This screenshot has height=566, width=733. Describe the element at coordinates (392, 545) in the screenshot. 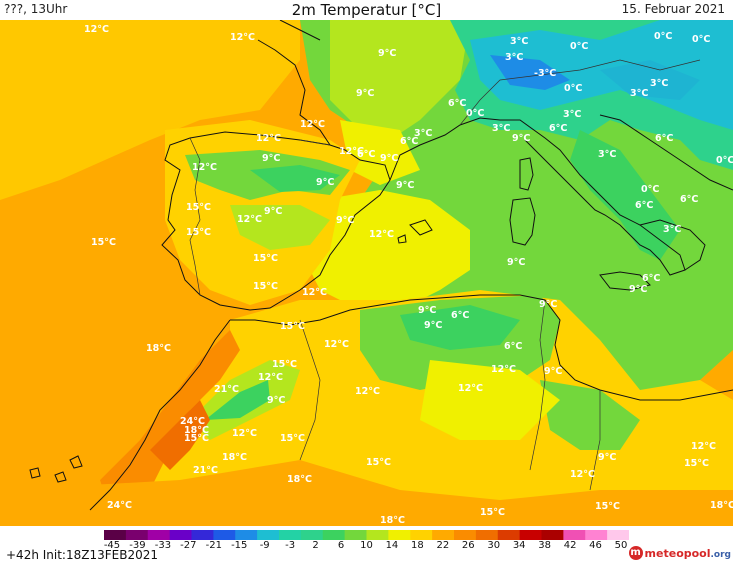

I see `color-scale-tick: 14` at that location.